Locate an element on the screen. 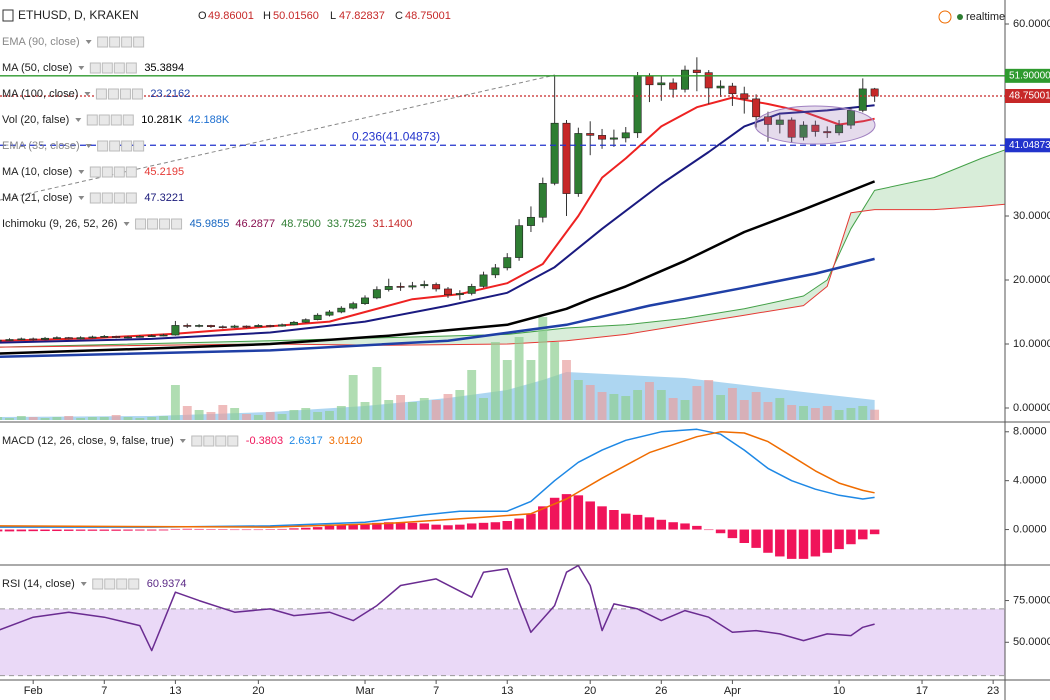  y-tick-label: 0.0000 is located at coordinates (1030, 529).